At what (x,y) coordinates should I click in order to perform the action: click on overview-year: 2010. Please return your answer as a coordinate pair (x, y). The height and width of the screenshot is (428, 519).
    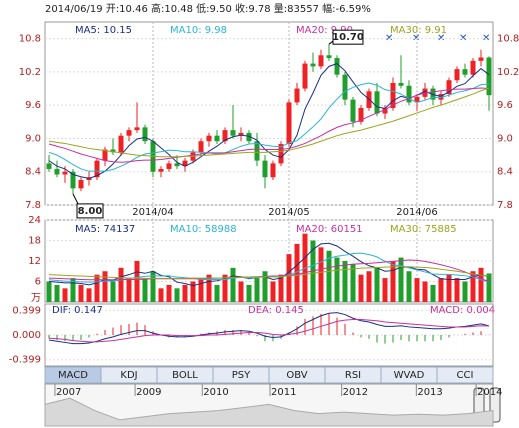
    Looking at the image, I should click on (215, 392).